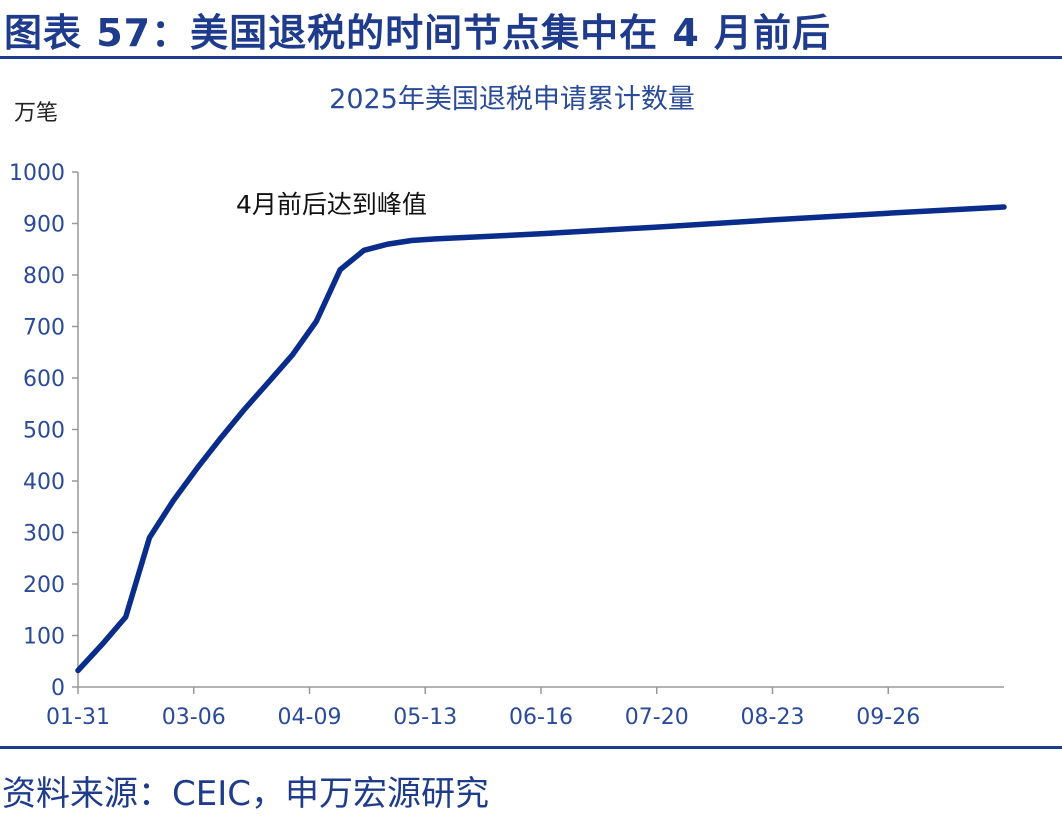 This screenshot has width=1062, height=816. I want to click on y-tick-label: 300, so click(44, 534).